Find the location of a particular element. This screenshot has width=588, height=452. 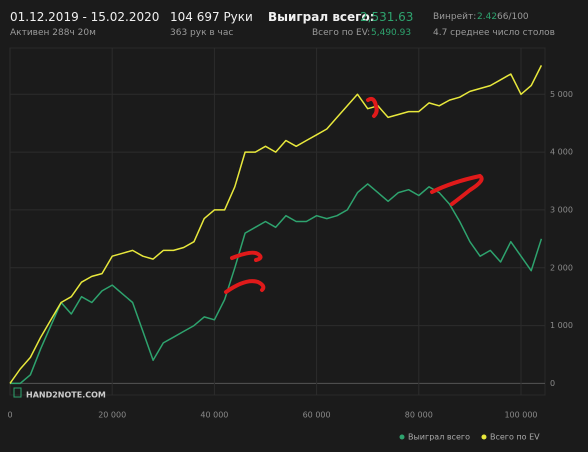

y-tick-label: 2 000 is located at coordinates (561, 267).